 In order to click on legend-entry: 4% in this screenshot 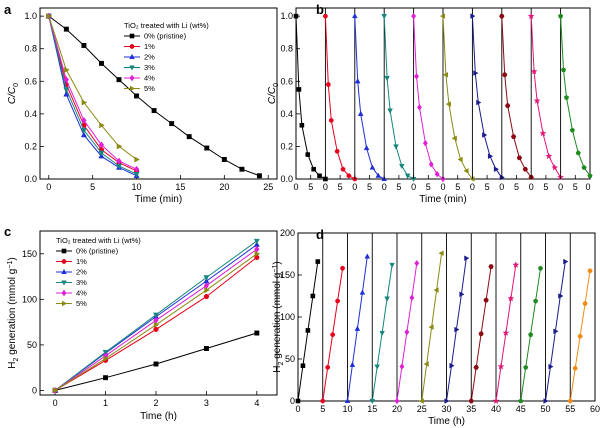, I will do `click(149, 78)`.